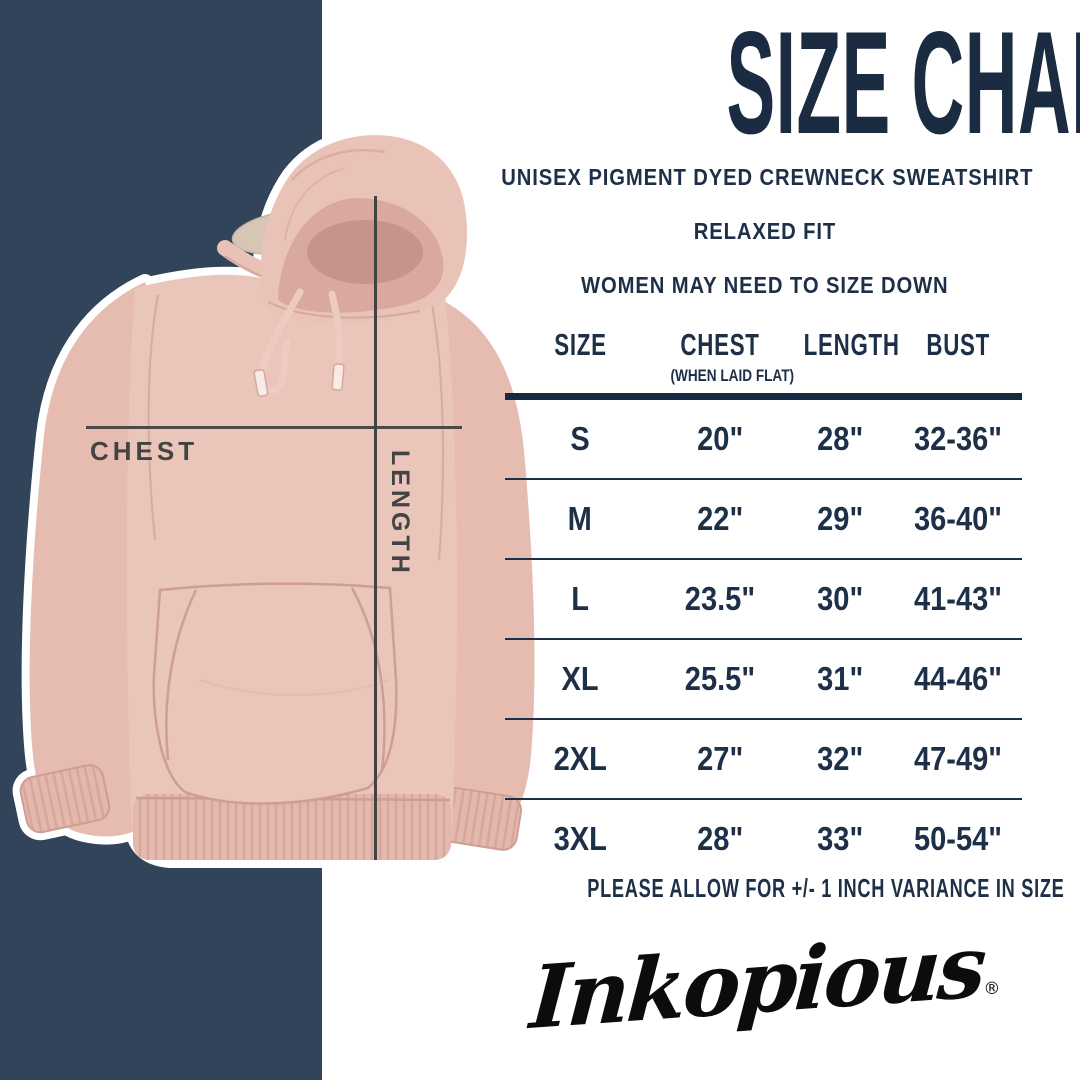  I want to click on page-title: SIZE CHART, so click(903, 82).